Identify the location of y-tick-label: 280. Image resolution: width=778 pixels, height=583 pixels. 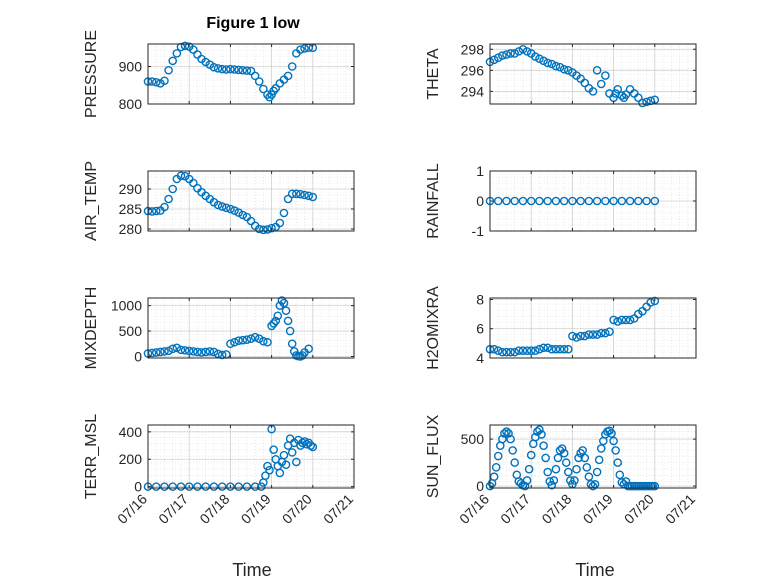
(131, 229).